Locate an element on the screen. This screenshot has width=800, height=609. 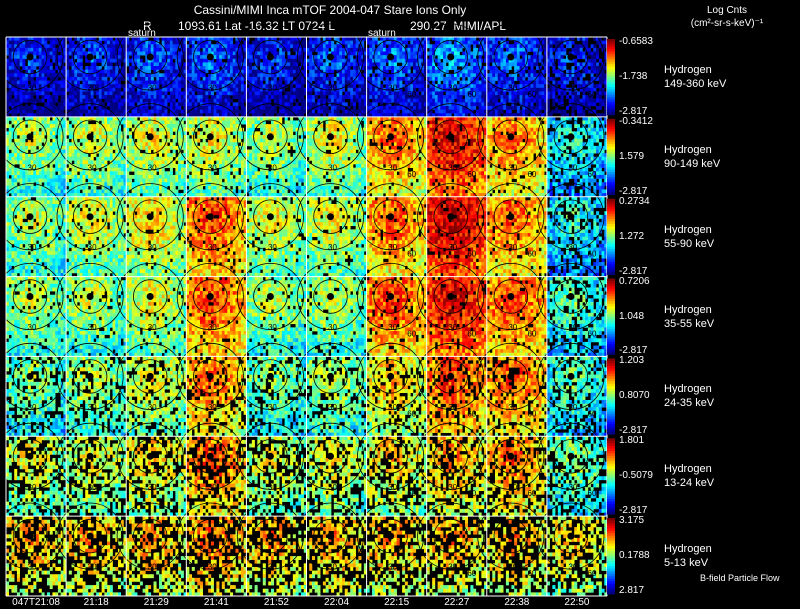
colorbar-max: 0.7206 is located at coordinates (634, 281).